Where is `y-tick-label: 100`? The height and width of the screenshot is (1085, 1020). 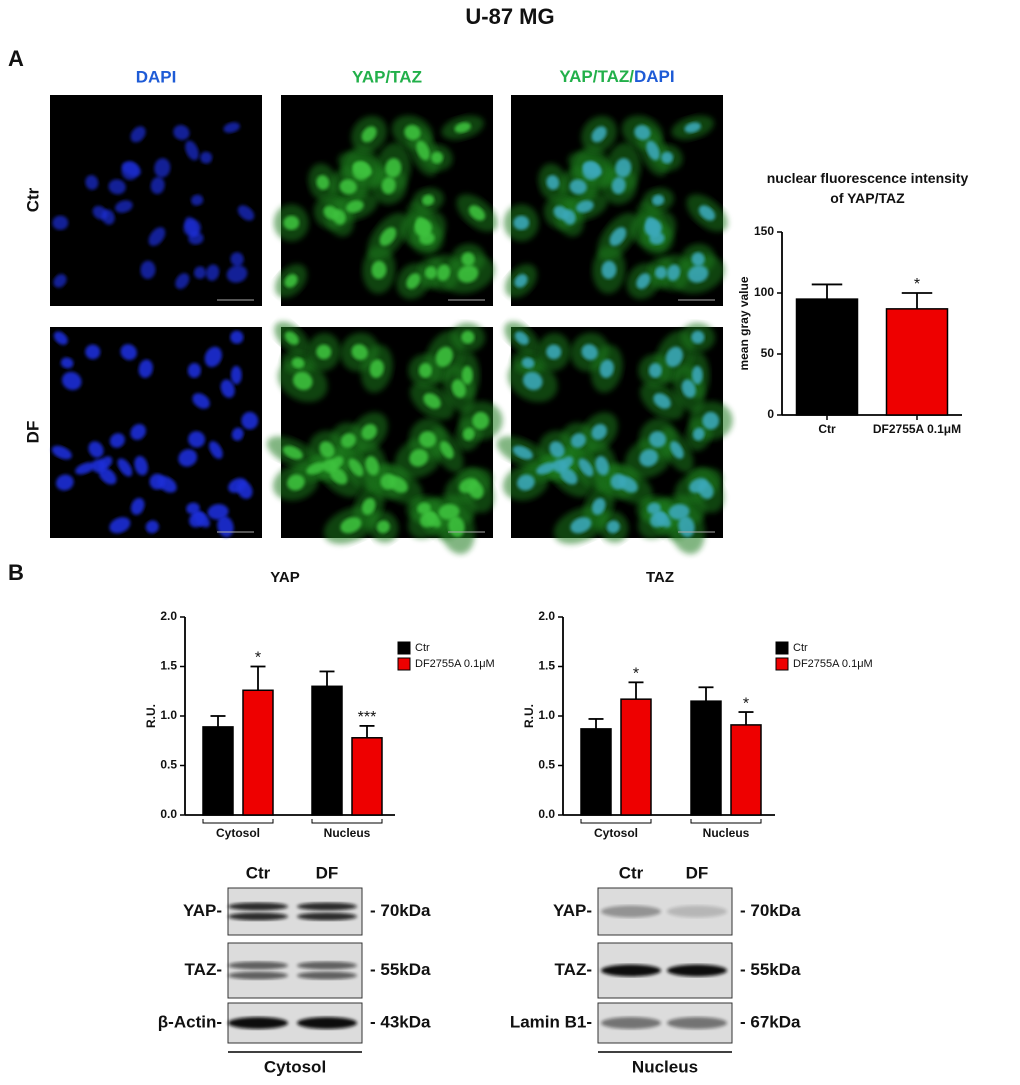
y-tick-label: 100 is located at coordinates (764, 292).